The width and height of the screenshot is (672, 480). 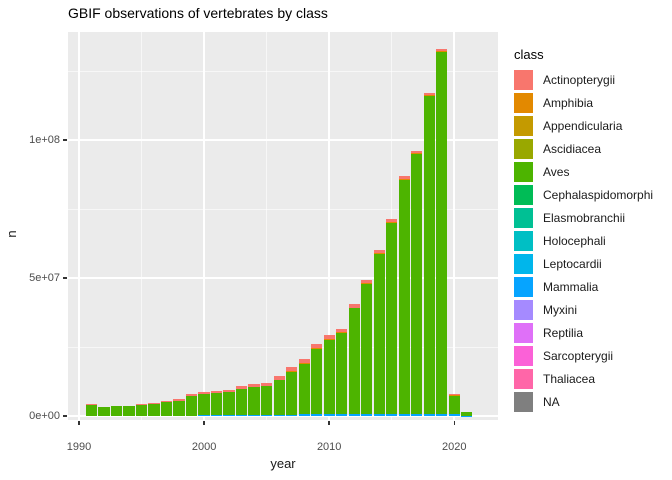 What do you see at coordinates (583, 310) in the screenshot?
I see `legend-item-myxini: Myxini` at bounding box center [583, 310].